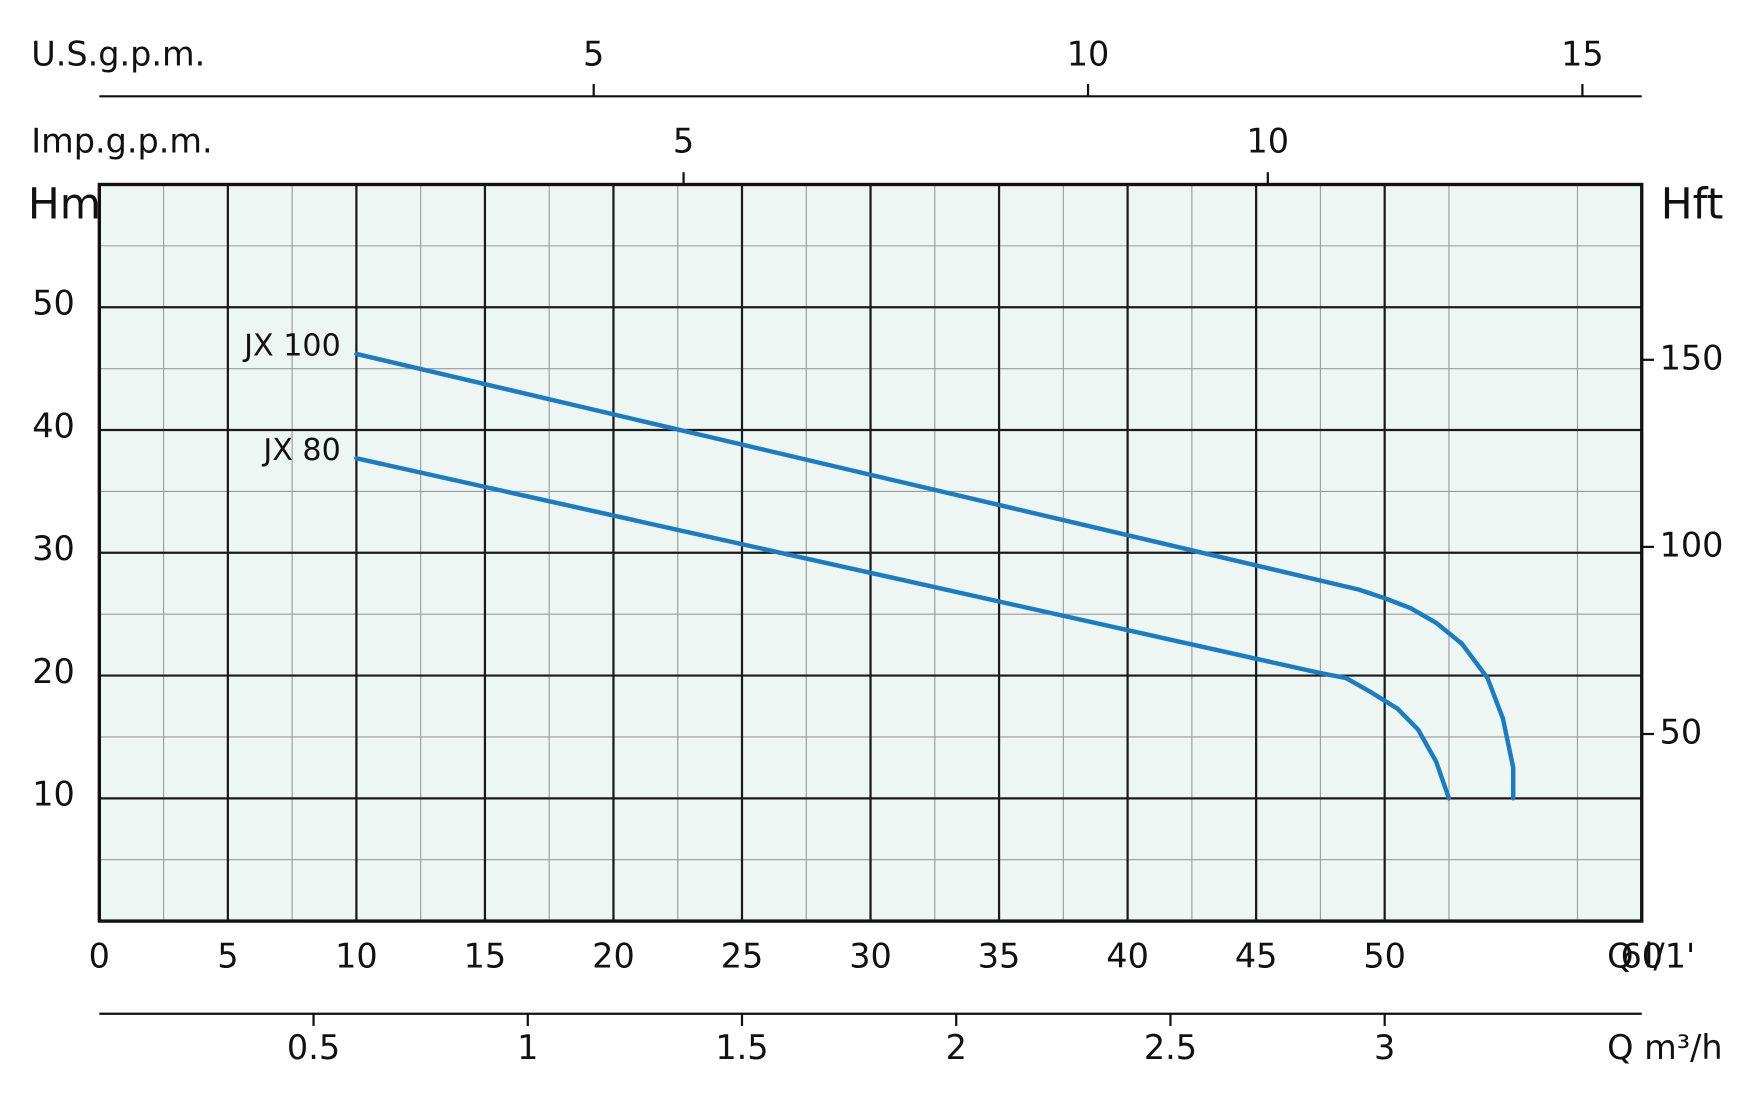  Describe the element at coordinates (118, 54) in the screenshot. I see `top-axis-label: U.S.g.p.m.` at that location.